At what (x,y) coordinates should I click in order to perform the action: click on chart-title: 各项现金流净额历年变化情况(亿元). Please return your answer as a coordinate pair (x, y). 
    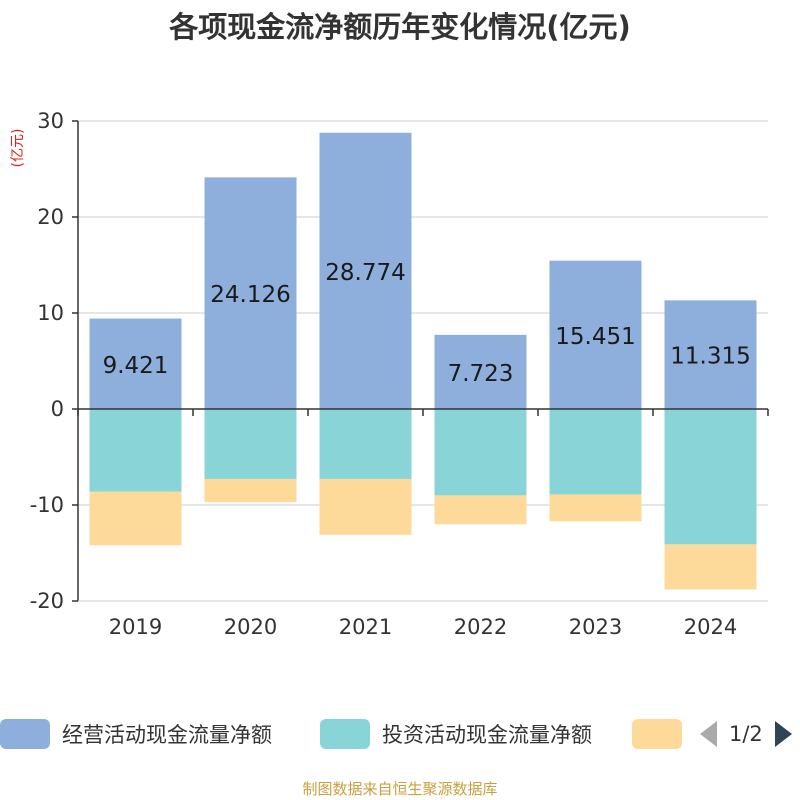
    Looking at the image, I should click on (400, 27).